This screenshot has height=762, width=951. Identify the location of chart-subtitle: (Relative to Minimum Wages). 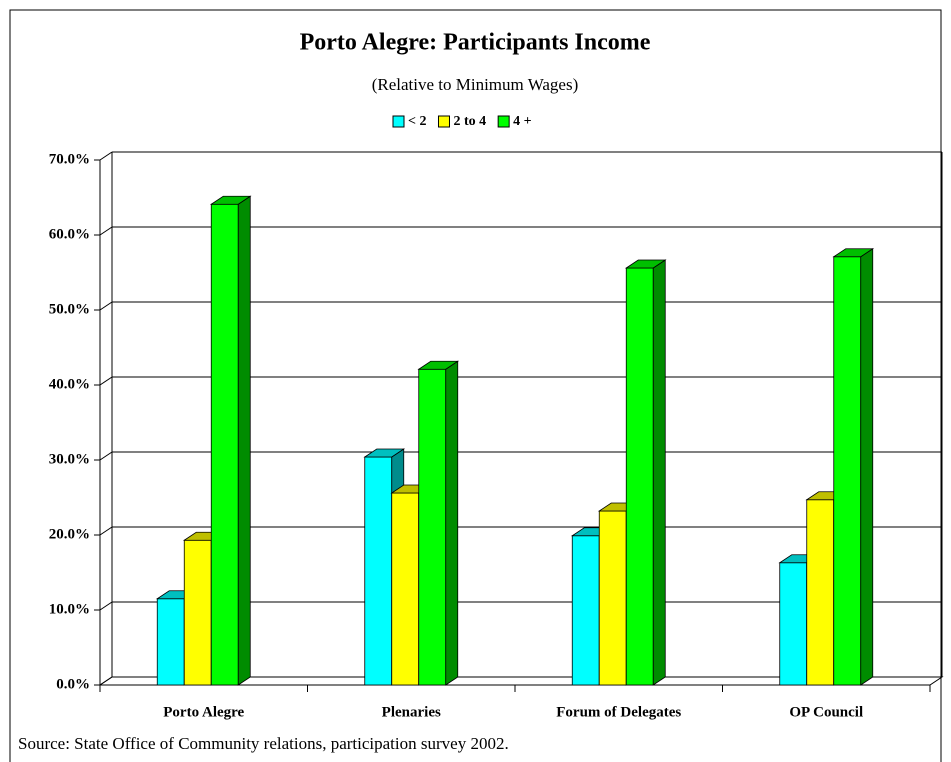
(475, 84).